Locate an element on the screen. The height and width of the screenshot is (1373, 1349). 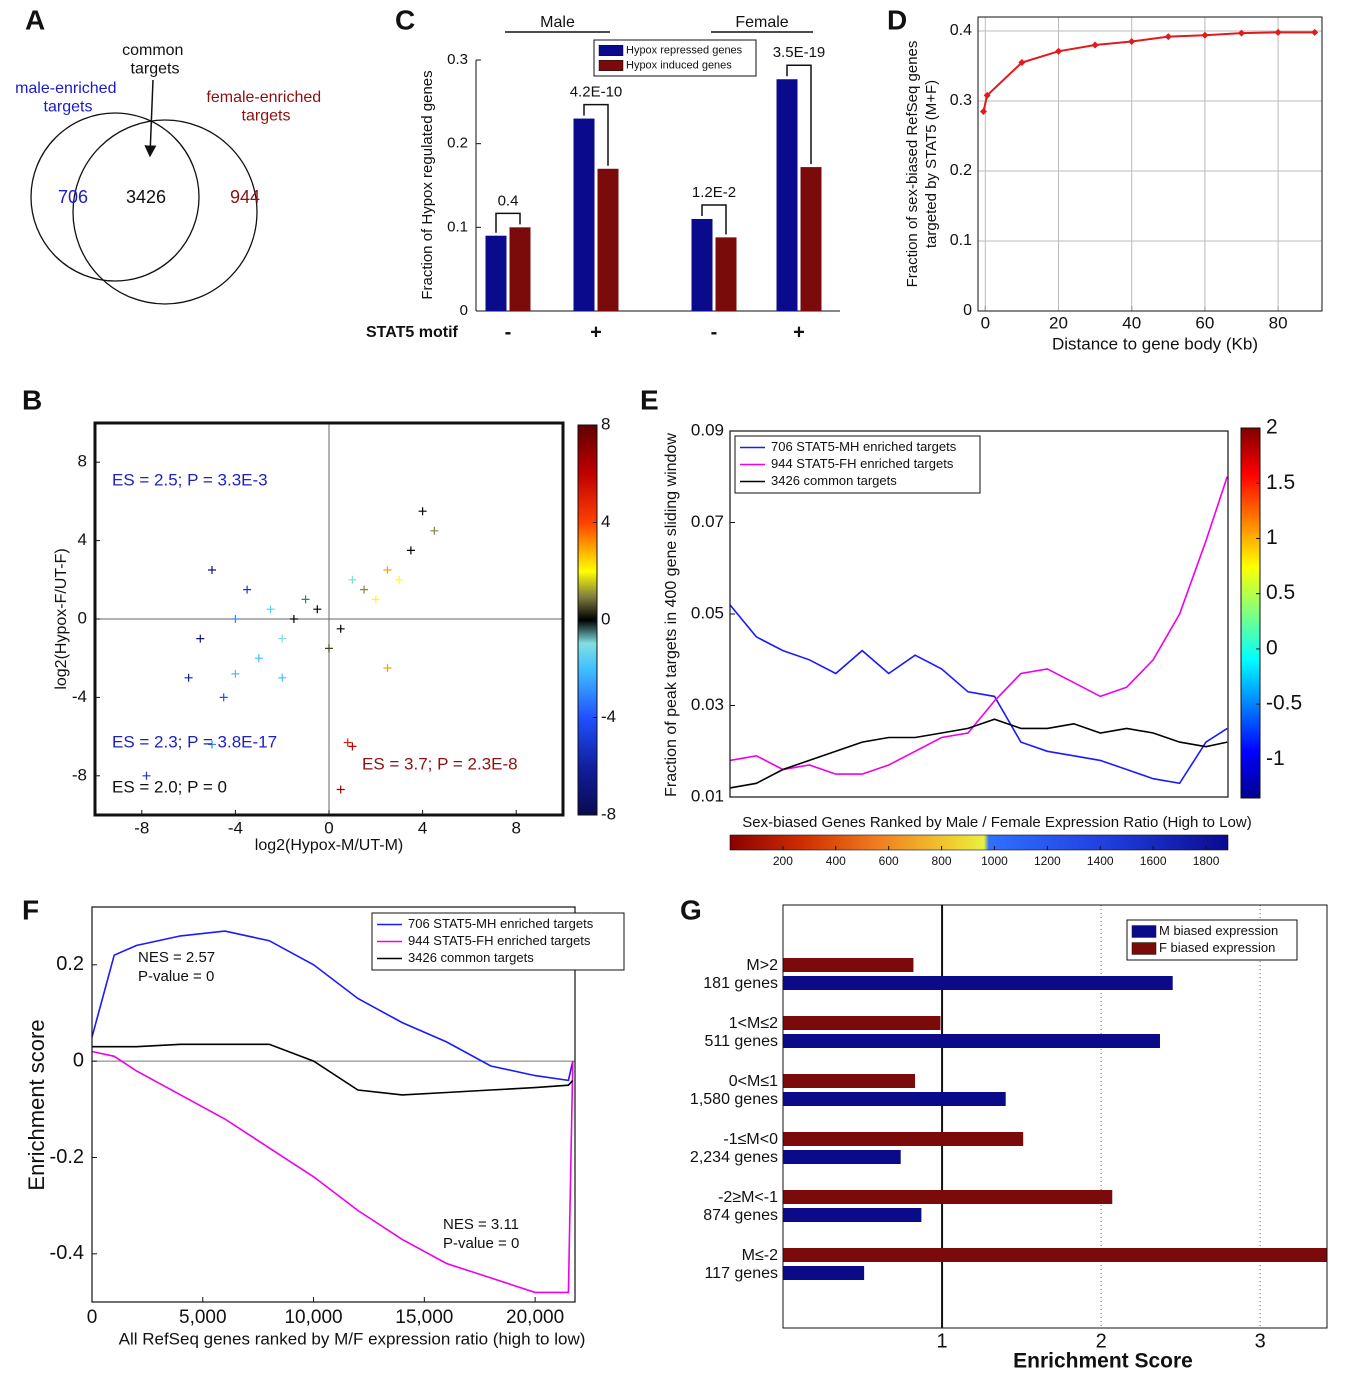
rank-colorbar is located at coordinates (979, 842).